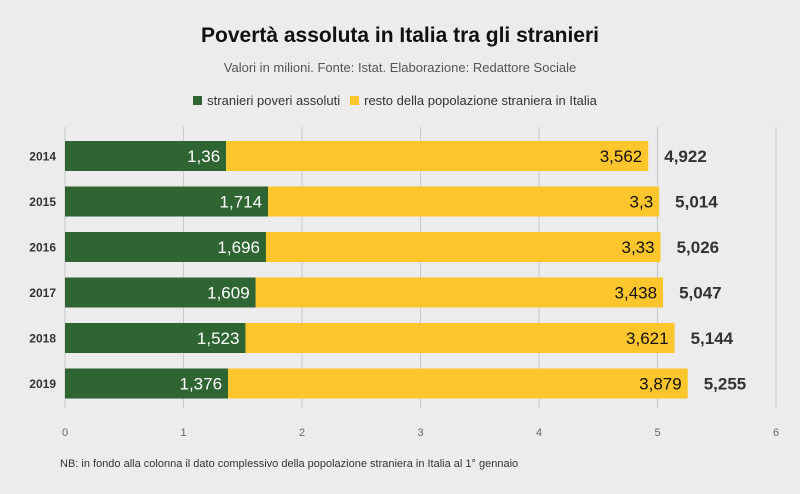  Describe the element at coordinates (685, 156) in the screenshot. I see `total-label: 4,922` at that location.